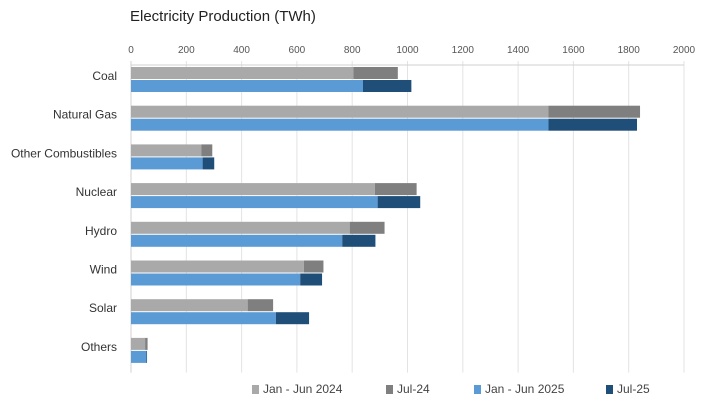  I want to click on bar-jan-jun-2025-natural-gas, so click(340, 124).